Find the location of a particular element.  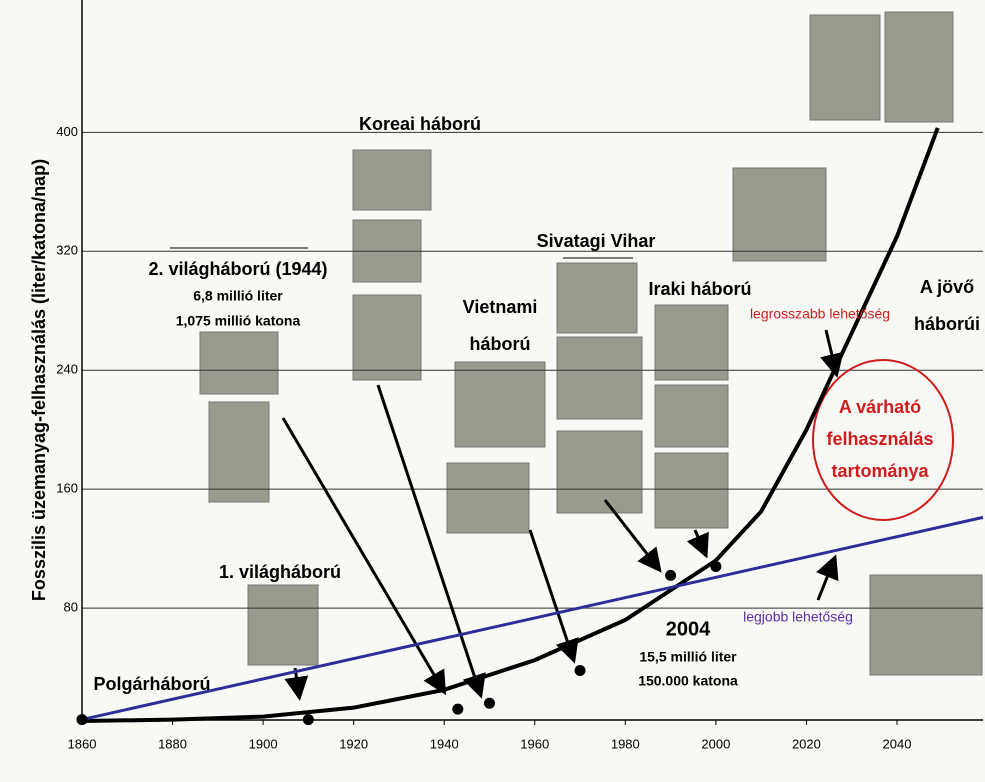

annotation: A várható is located at coordinates (880, 407).